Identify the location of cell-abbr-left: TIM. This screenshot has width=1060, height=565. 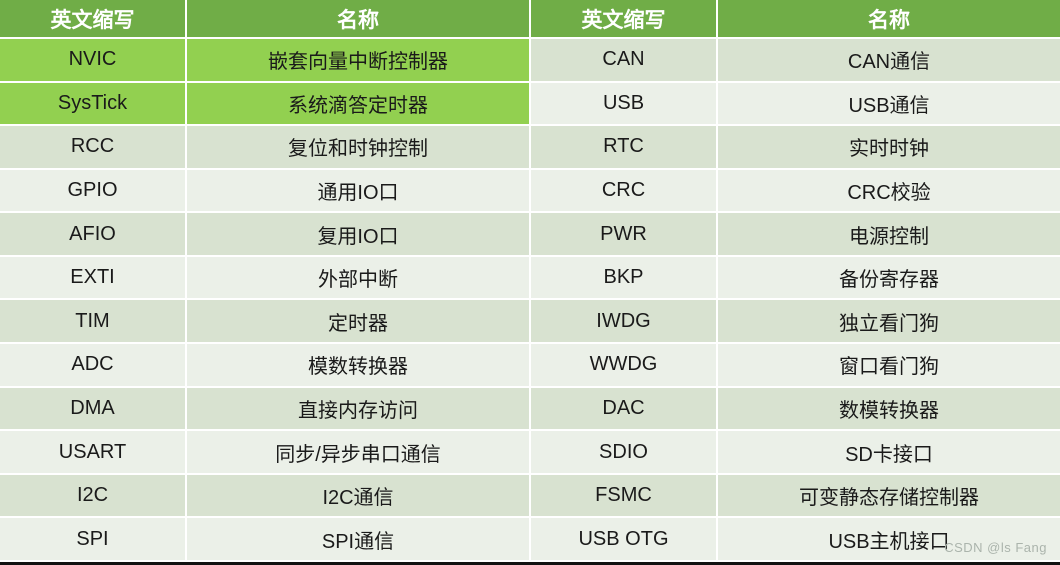
(92, 321).